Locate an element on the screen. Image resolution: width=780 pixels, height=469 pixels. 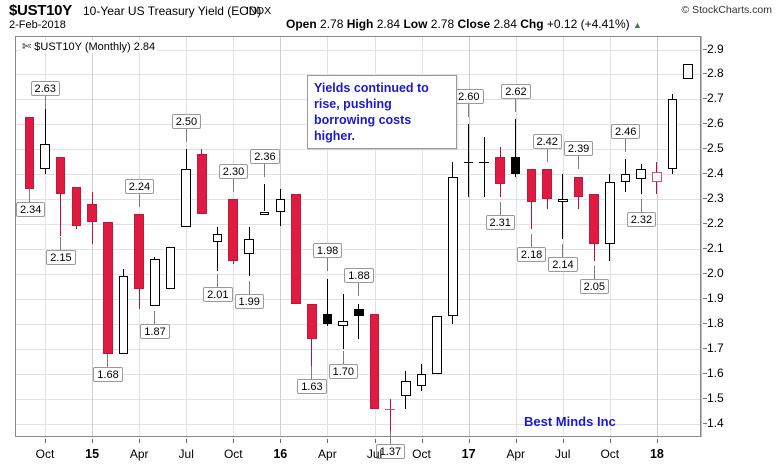
price-callout: 2.46 is located at coordinates (626, 131).